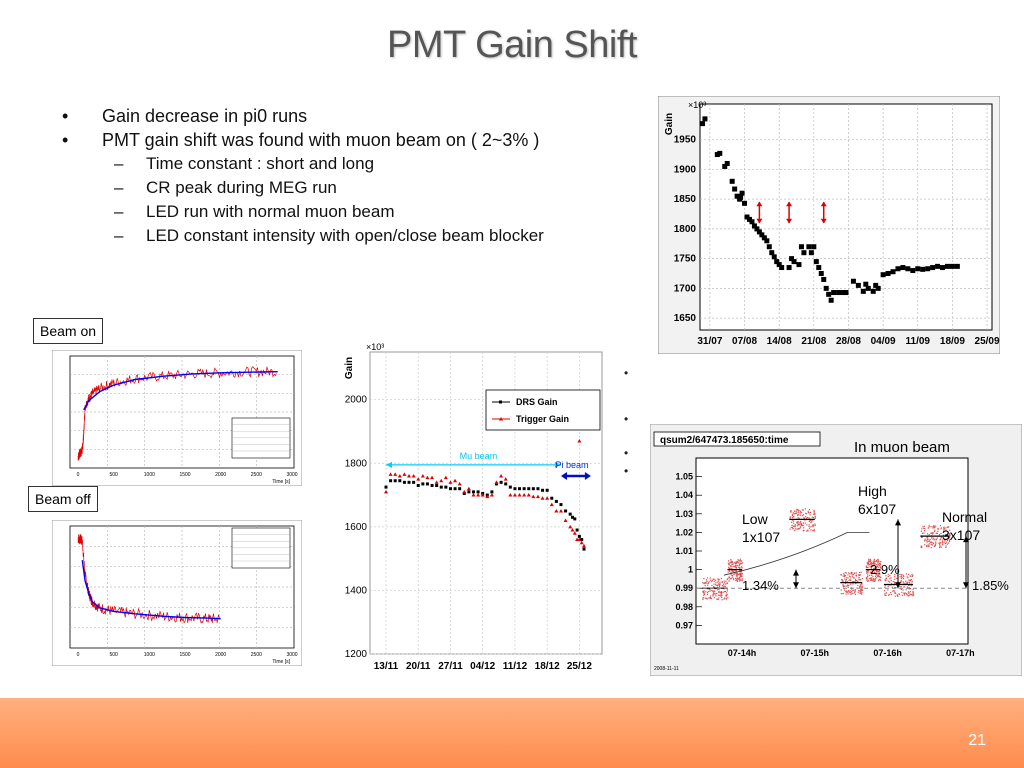 The image size is (1024, 768). Describe the element at coordinates (887, 653) in the screenshot. I see `x-tick-label: 07-16h` at that location.